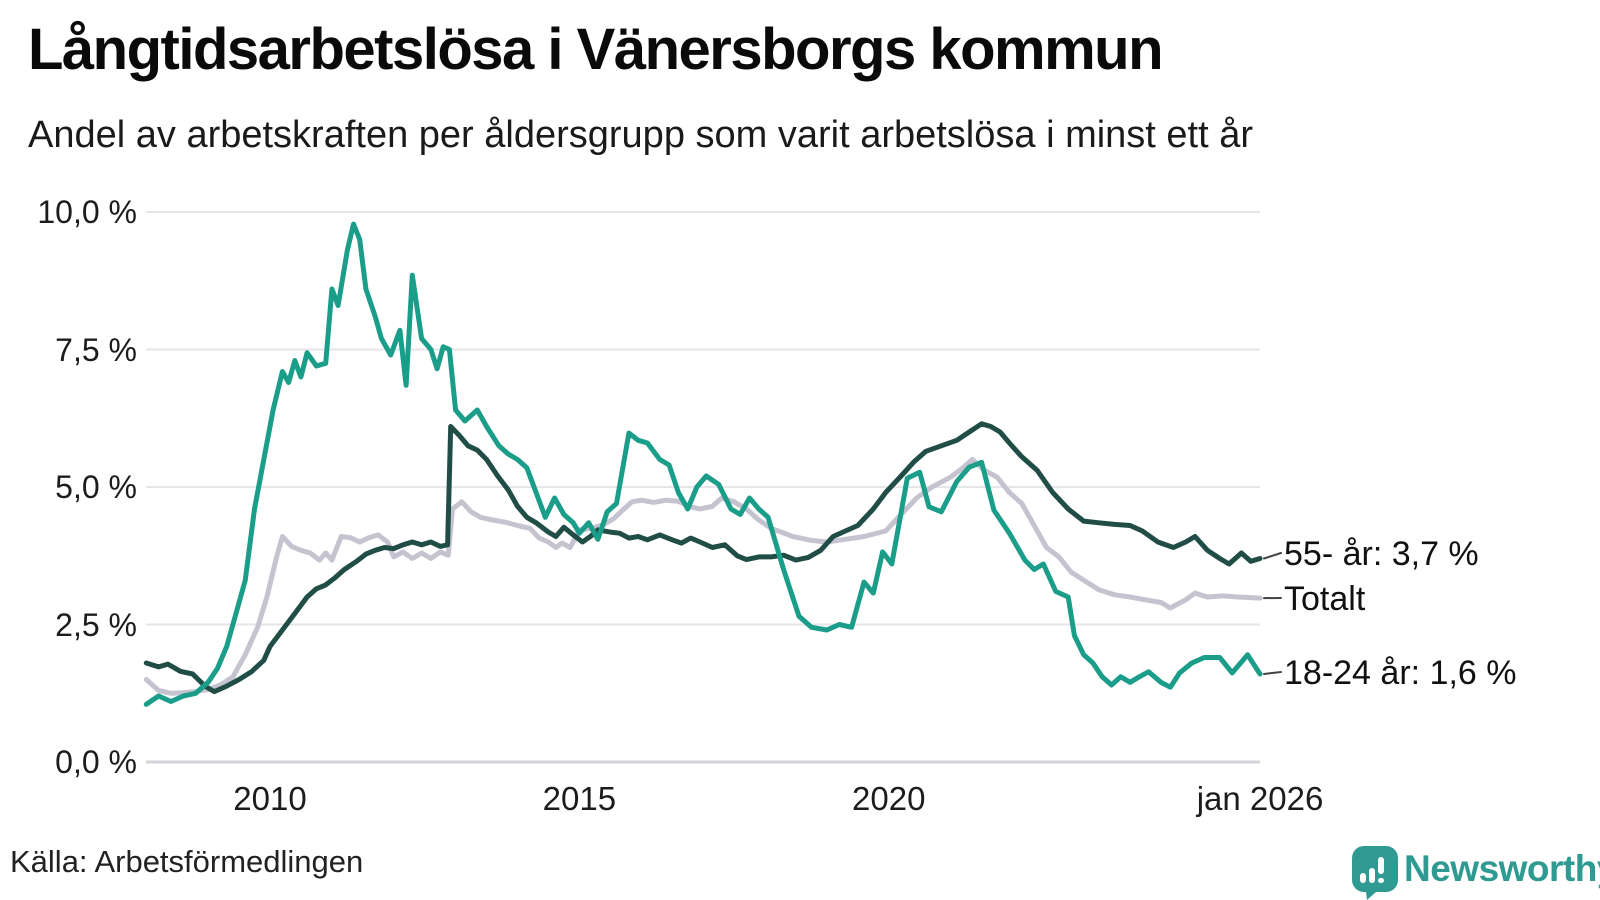 This screenshot has width=1600, height=900. I want to click on page-title: Långtidsarbetslösa i Vänersborgs kommun, so click(596, 49).